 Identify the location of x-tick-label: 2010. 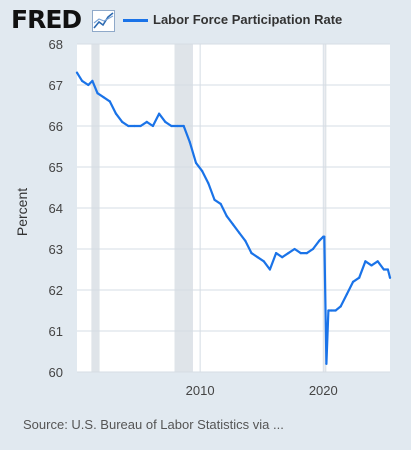
(200, 390).